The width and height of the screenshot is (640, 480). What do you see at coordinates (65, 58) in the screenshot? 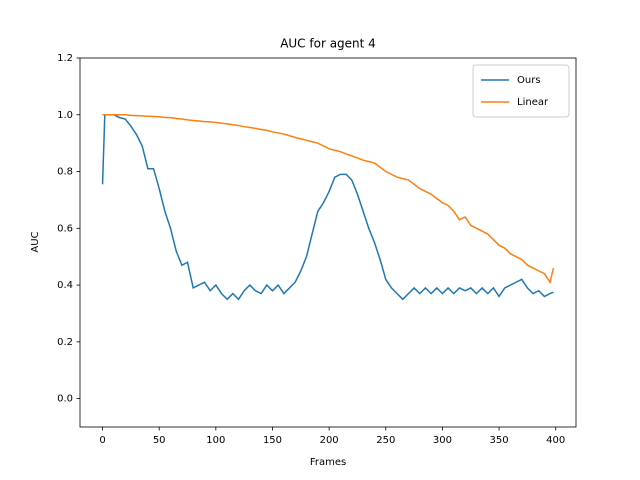
I see `y-tick-label: 1.2` at bounding box center [65, 58].